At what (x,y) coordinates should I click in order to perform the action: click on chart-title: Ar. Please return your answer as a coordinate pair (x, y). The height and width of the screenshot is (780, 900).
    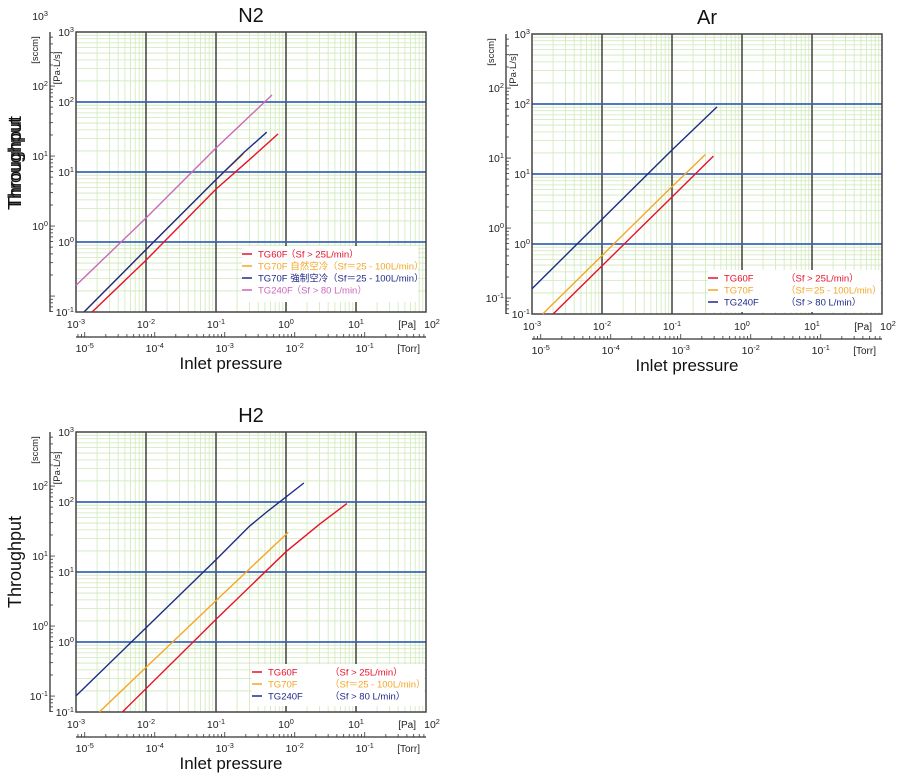
    Looking at the image, I should click on (707, 18).